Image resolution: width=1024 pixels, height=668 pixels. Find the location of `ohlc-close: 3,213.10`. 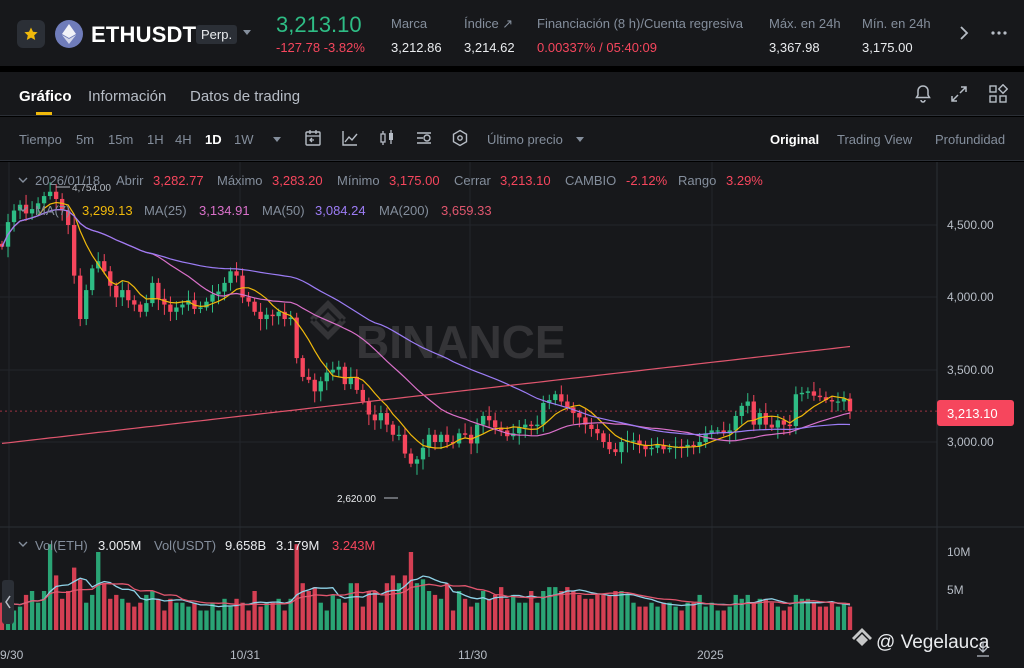

ohlc-close: 3,213.10 is located at coordinates (525, 180).